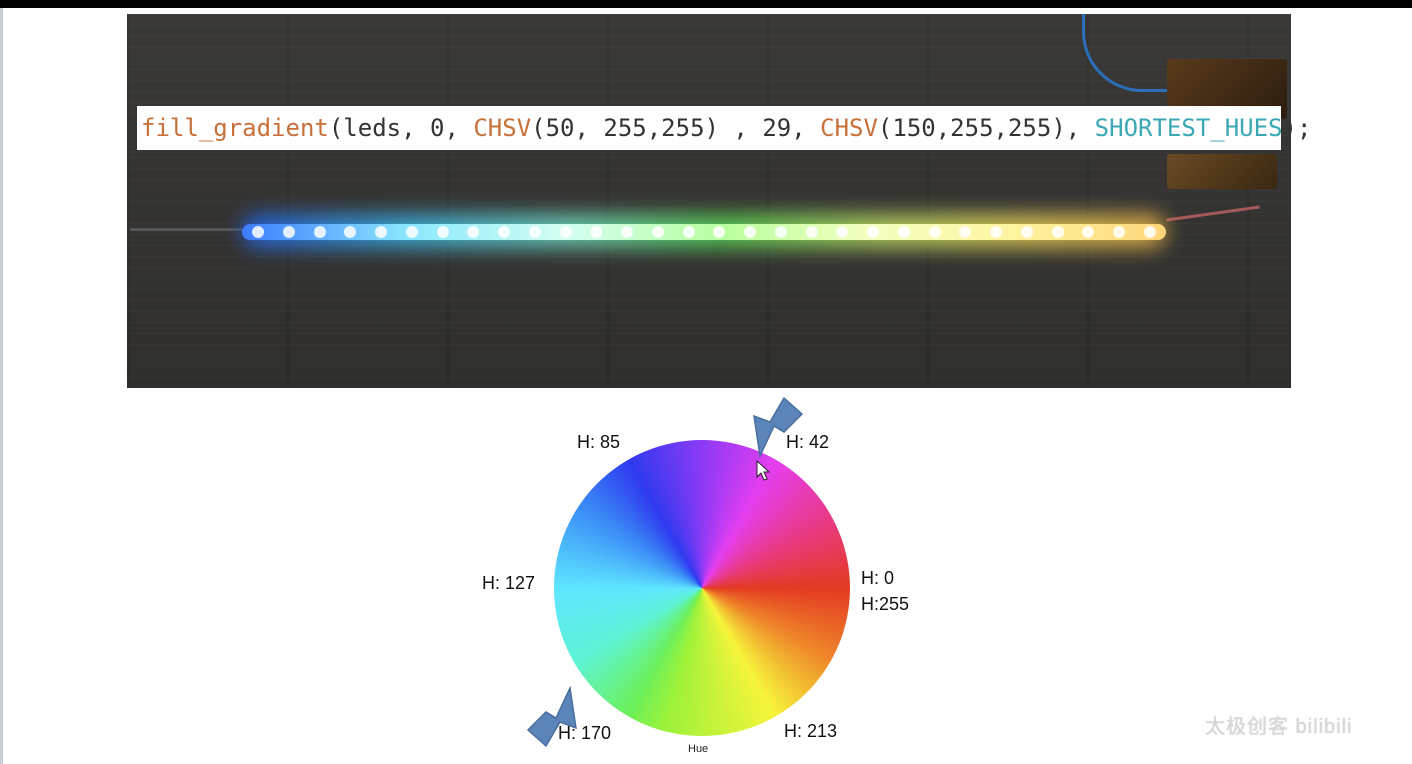 Image resolution: width=1412 pixels, height=764 pixels. Describe the element at coordinates (1, 386) in the screenshot. I see `window-edge` at that location.